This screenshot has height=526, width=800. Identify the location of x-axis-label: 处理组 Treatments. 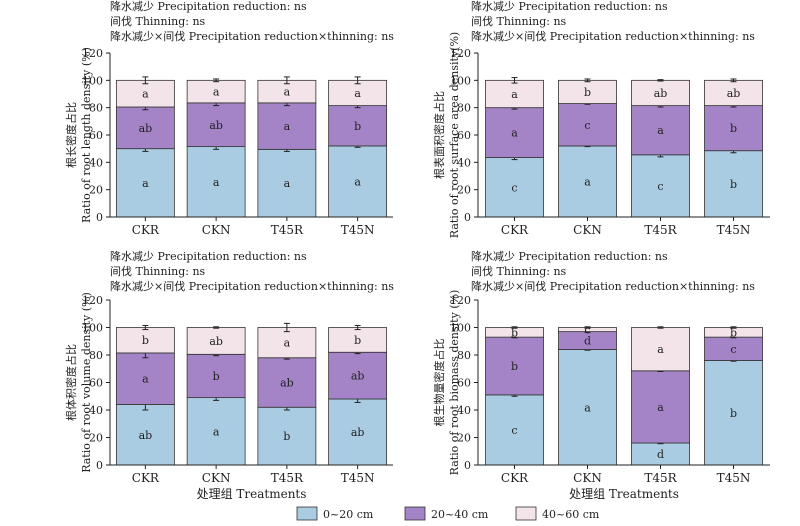
(252, 494).